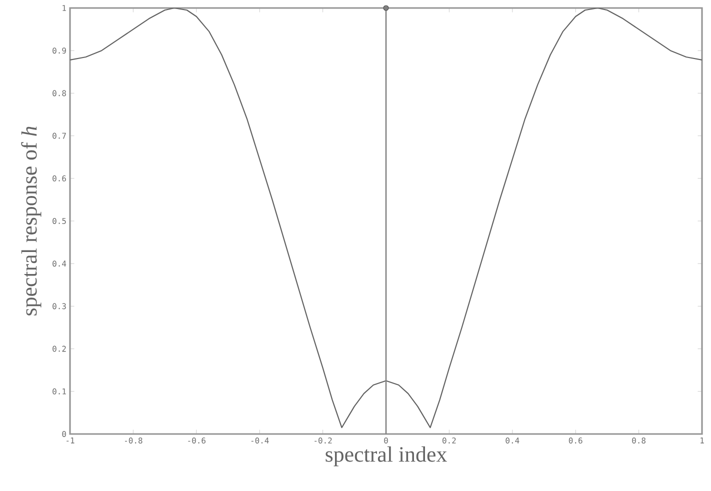 The width and height of the screenshot is (711, 491). Describe the element at coordinates (386, 456) in the screenshot. I see `x-axis-title: spectral index` at that location.